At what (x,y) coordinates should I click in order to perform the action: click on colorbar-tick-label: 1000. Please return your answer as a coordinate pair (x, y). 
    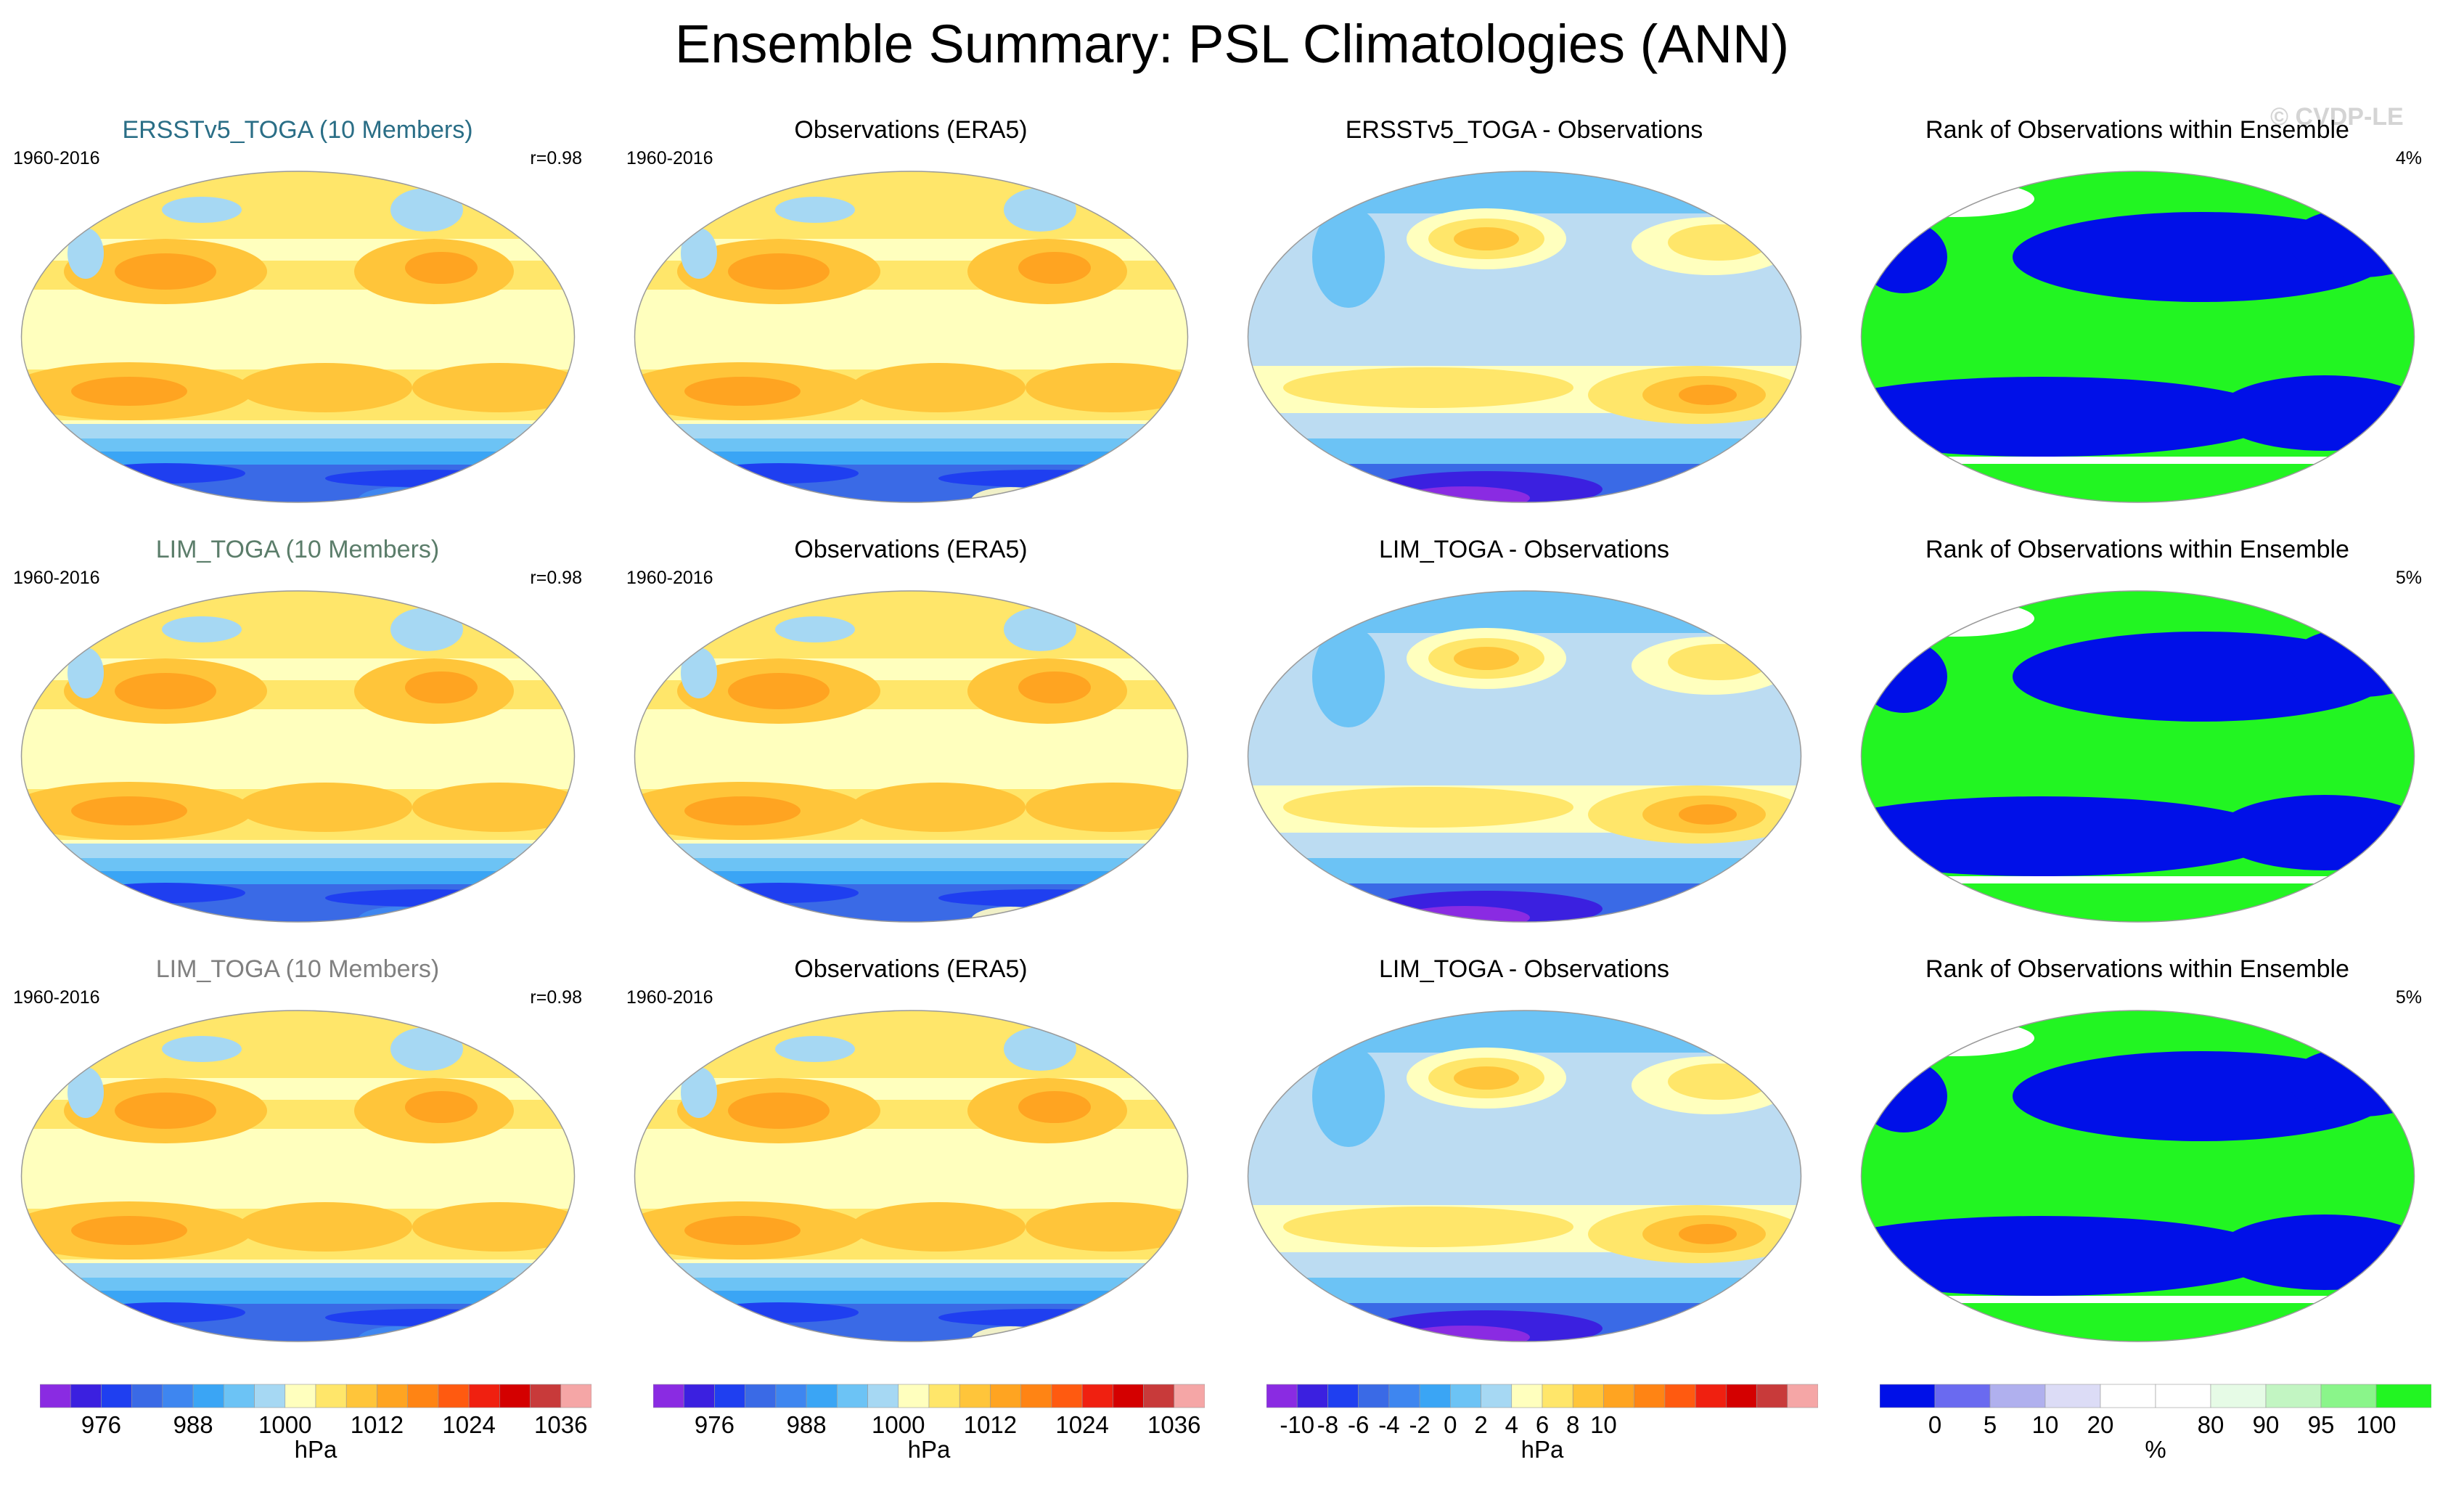
    Looking at the image, I should click on (899, 1425).